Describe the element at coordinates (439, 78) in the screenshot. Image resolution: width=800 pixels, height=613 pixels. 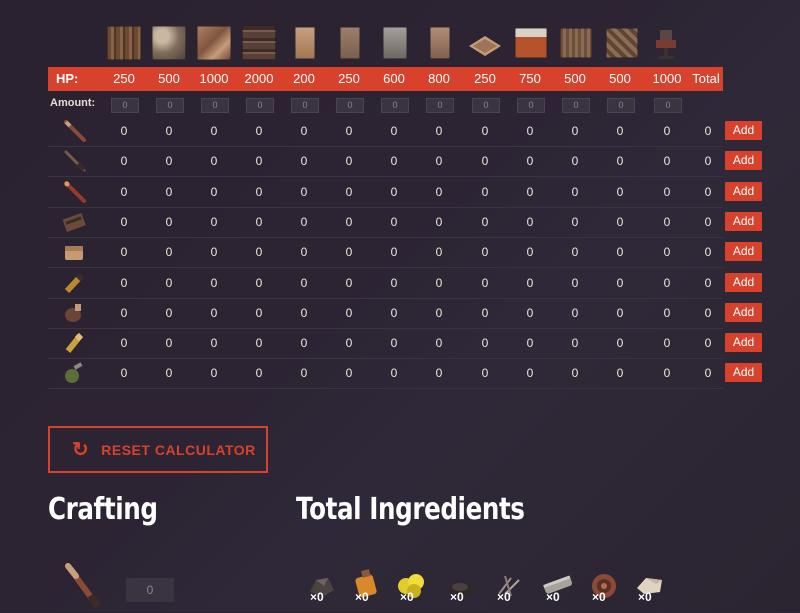
I see `hp-value: 800` at that location.